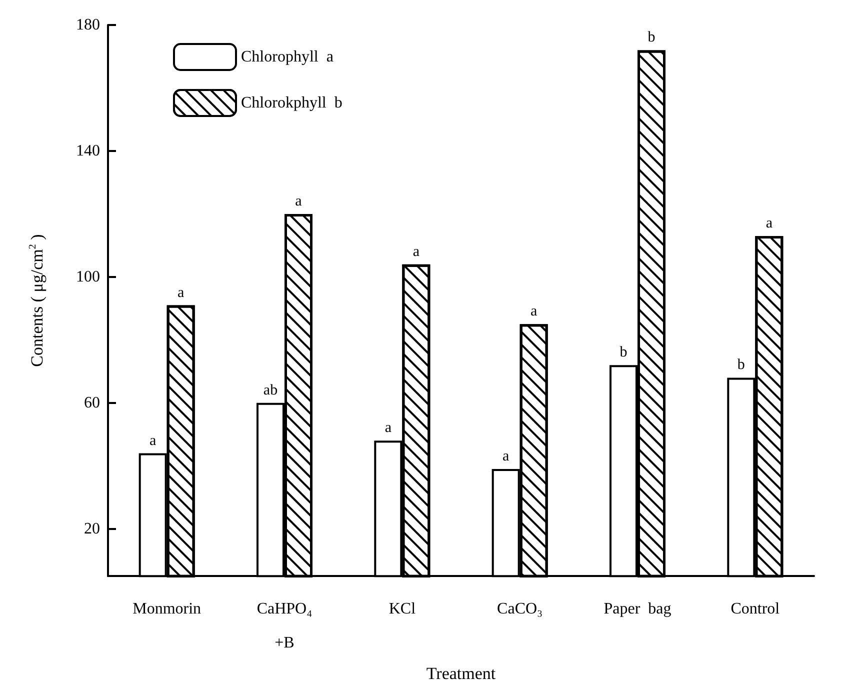  Describe the element at coordinates (284, 626) in the screenshot. I see `x-tick-label: CaHPO₄ +B` at that location.